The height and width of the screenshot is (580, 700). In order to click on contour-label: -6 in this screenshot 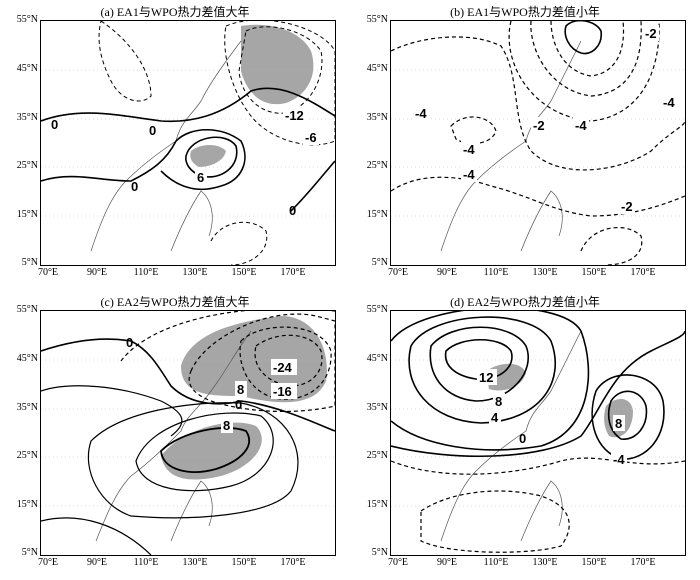, I will do `click(311, 137)`.